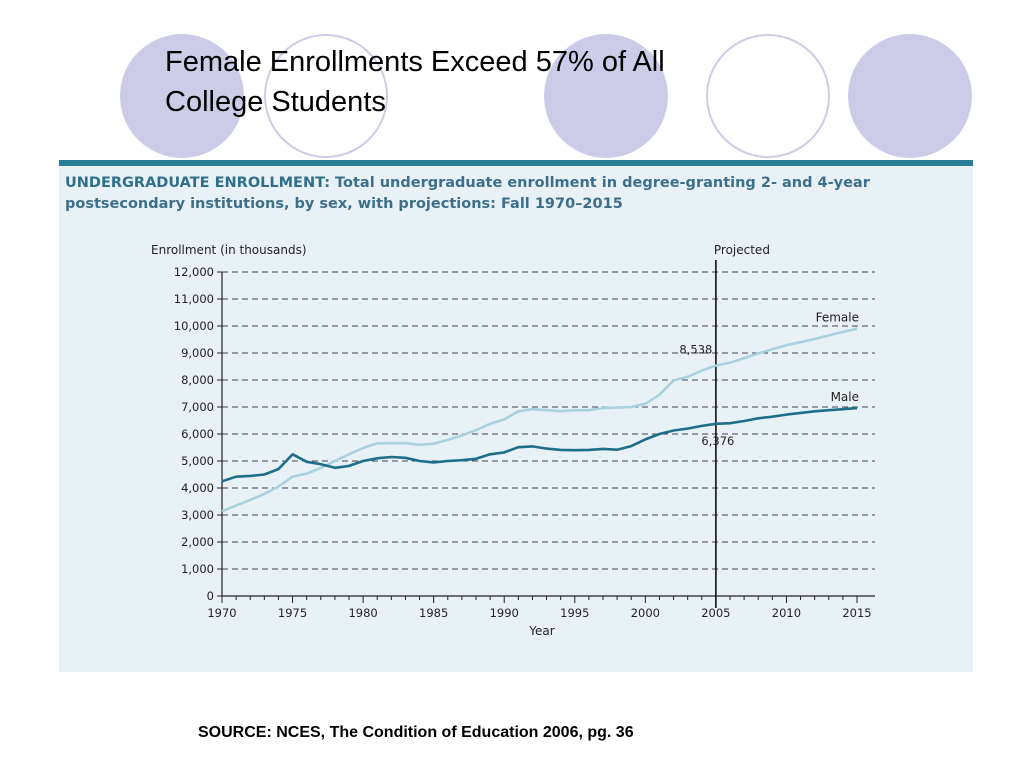 Image resolution: width=1024 pixels, height=768 pixels. I want to click on series-line-male, so click(539, 444).